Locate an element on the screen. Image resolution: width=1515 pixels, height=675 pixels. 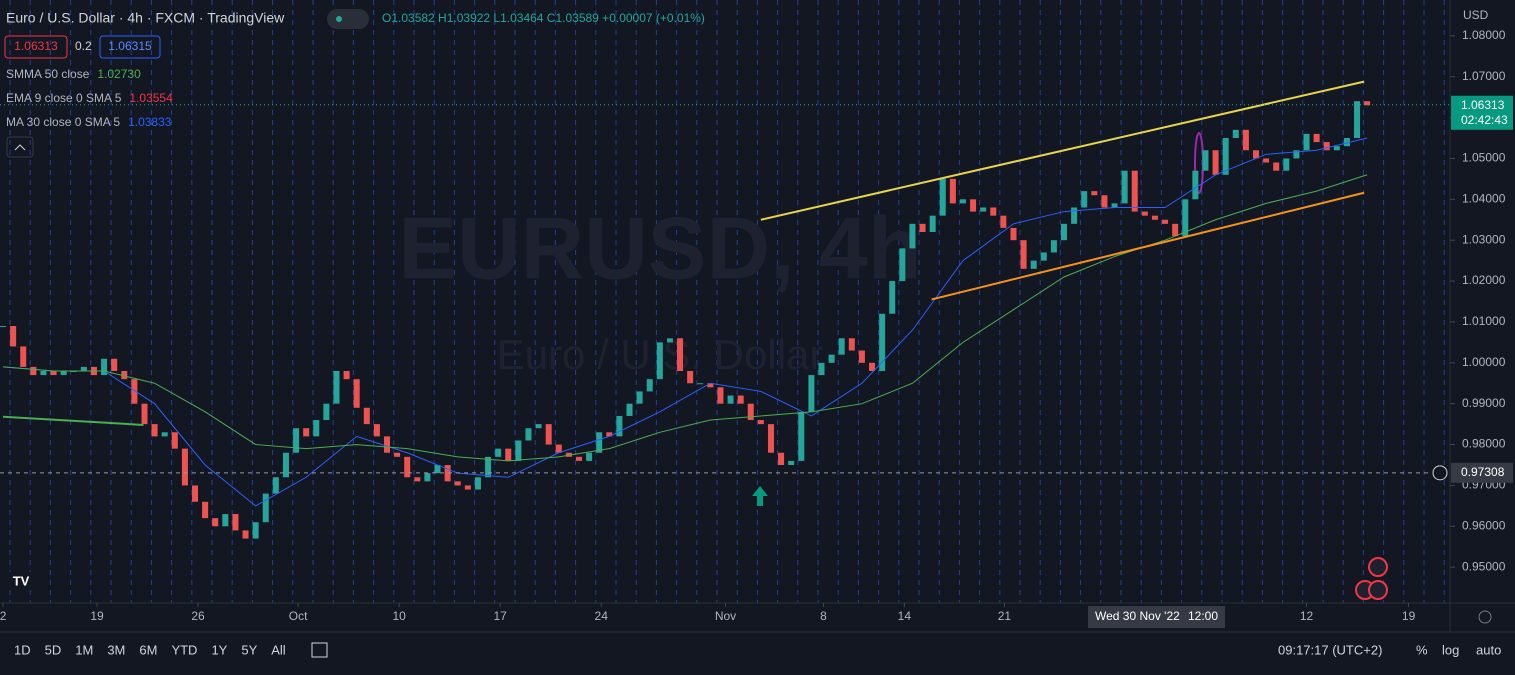
svg-text: TV is located at coordinates (21, 580).